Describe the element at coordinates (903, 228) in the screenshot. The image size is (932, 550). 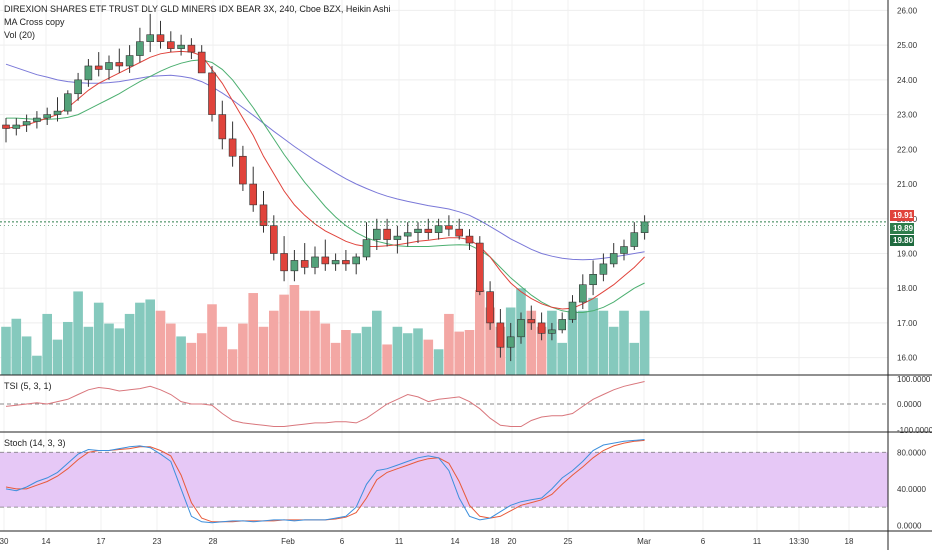
I see `price-tag-2-text: 19.89` at that location.